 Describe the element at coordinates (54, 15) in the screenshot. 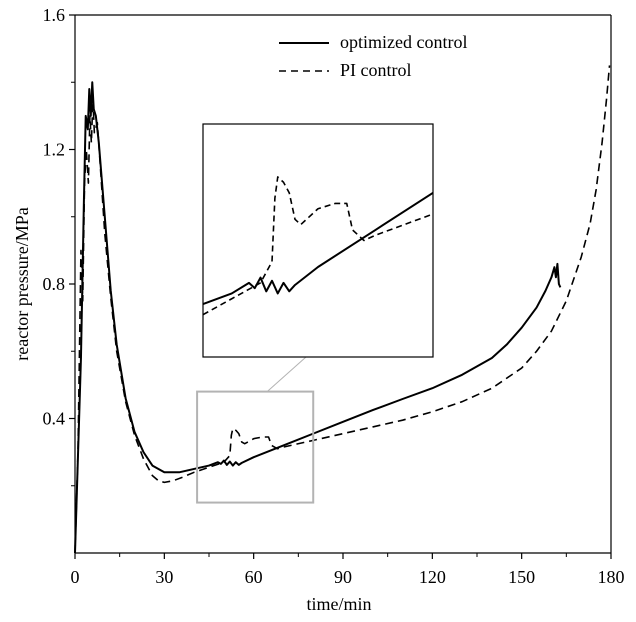

I see `y-tick-label-1.6: 1.6` at that location.